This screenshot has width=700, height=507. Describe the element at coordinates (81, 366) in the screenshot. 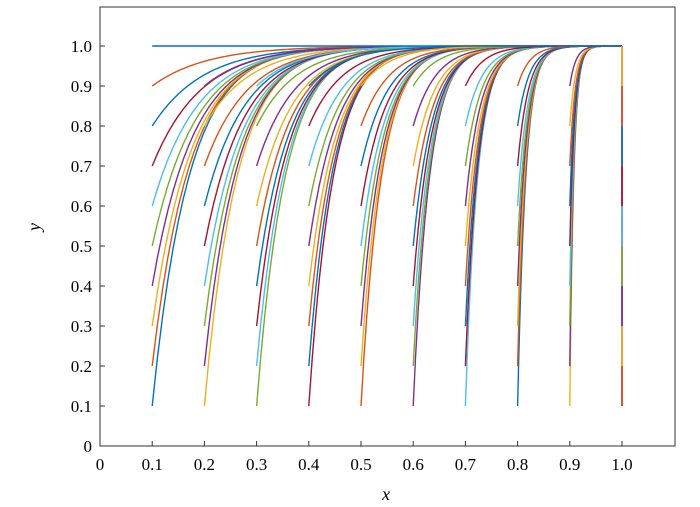

I see `y-tick-label: 0.2` at that location.